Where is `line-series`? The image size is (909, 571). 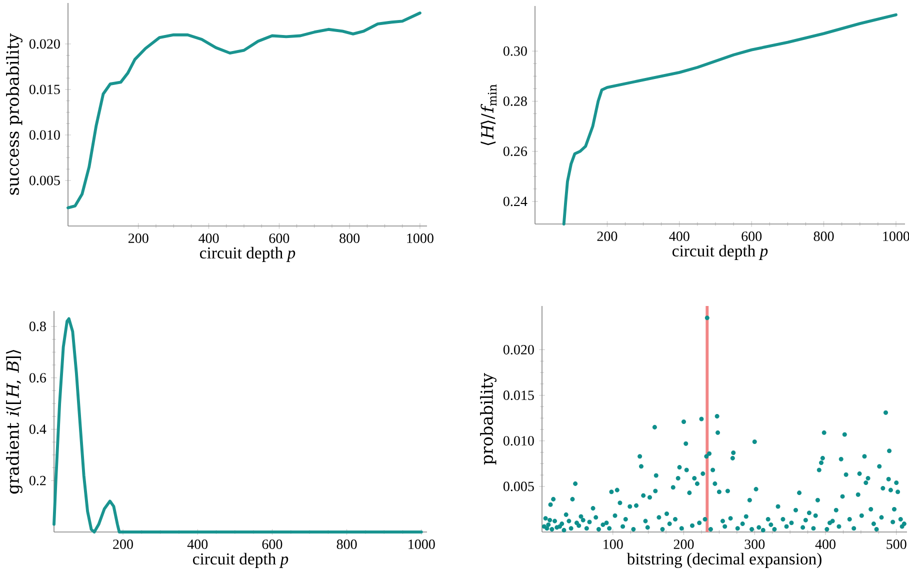 line-series is located at coordinates (244, 111).